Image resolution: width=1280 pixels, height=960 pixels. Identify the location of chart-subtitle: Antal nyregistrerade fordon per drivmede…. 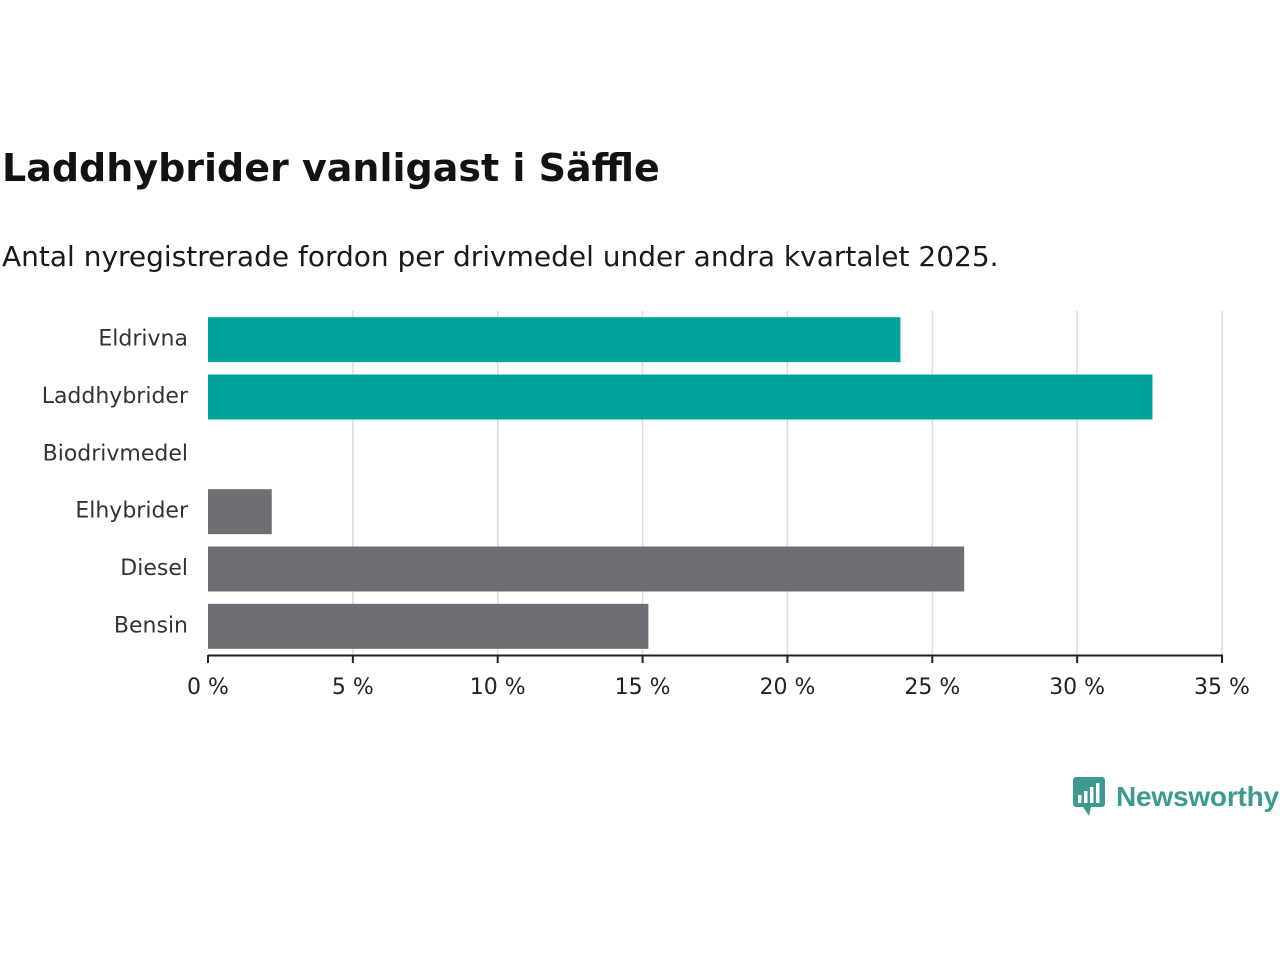
(500, 256).